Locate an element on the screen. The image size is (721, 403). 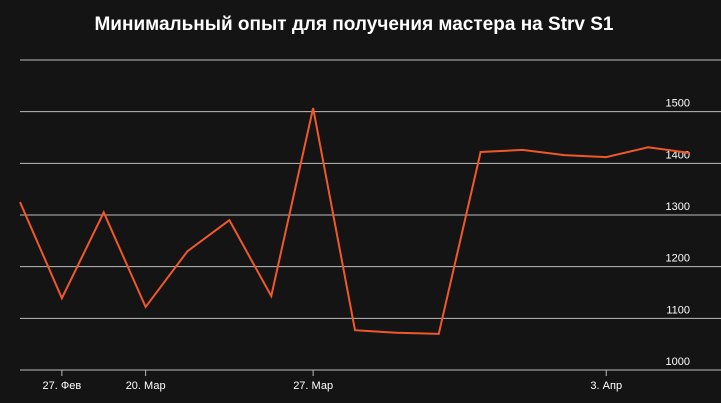
x-tick-label: 3. Апр is located at coordinates (606, 386).